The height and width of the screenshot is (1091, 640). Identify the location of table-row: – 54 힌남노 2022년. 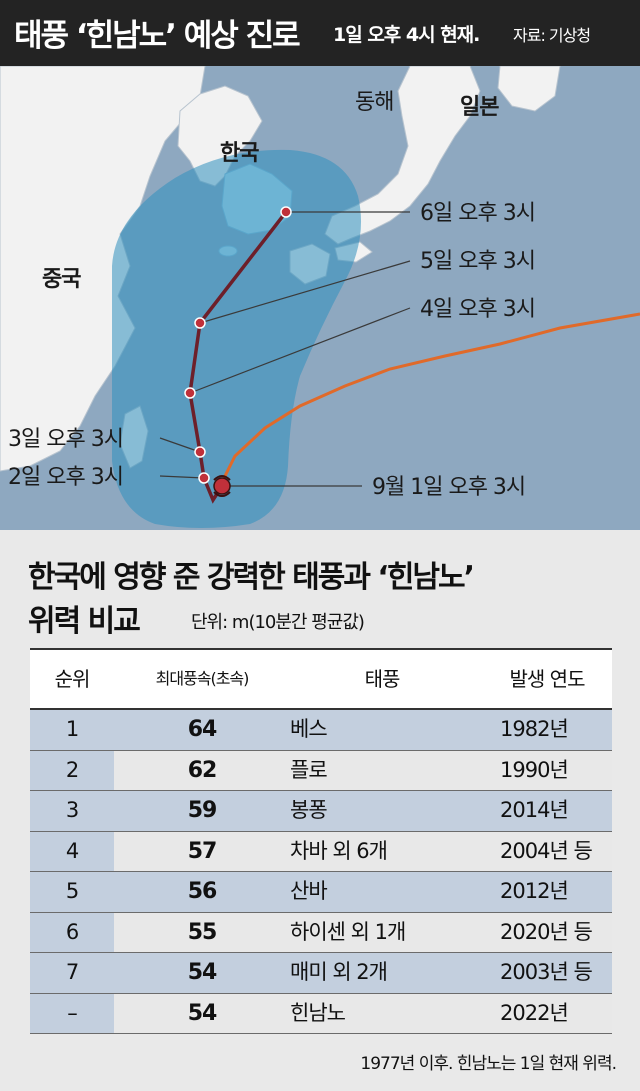
(321, 1013).